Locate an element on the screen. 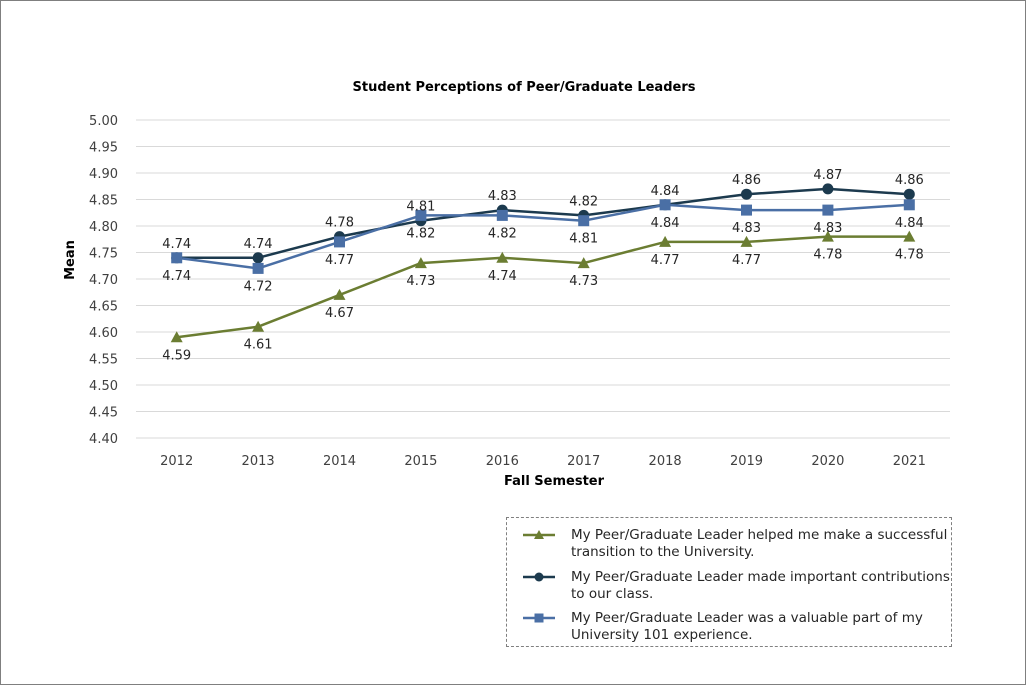 Image resolution: width=1026 pixels, height=685 pixels. y-tick-label: 4.50 is located at coordinates (103, 386).